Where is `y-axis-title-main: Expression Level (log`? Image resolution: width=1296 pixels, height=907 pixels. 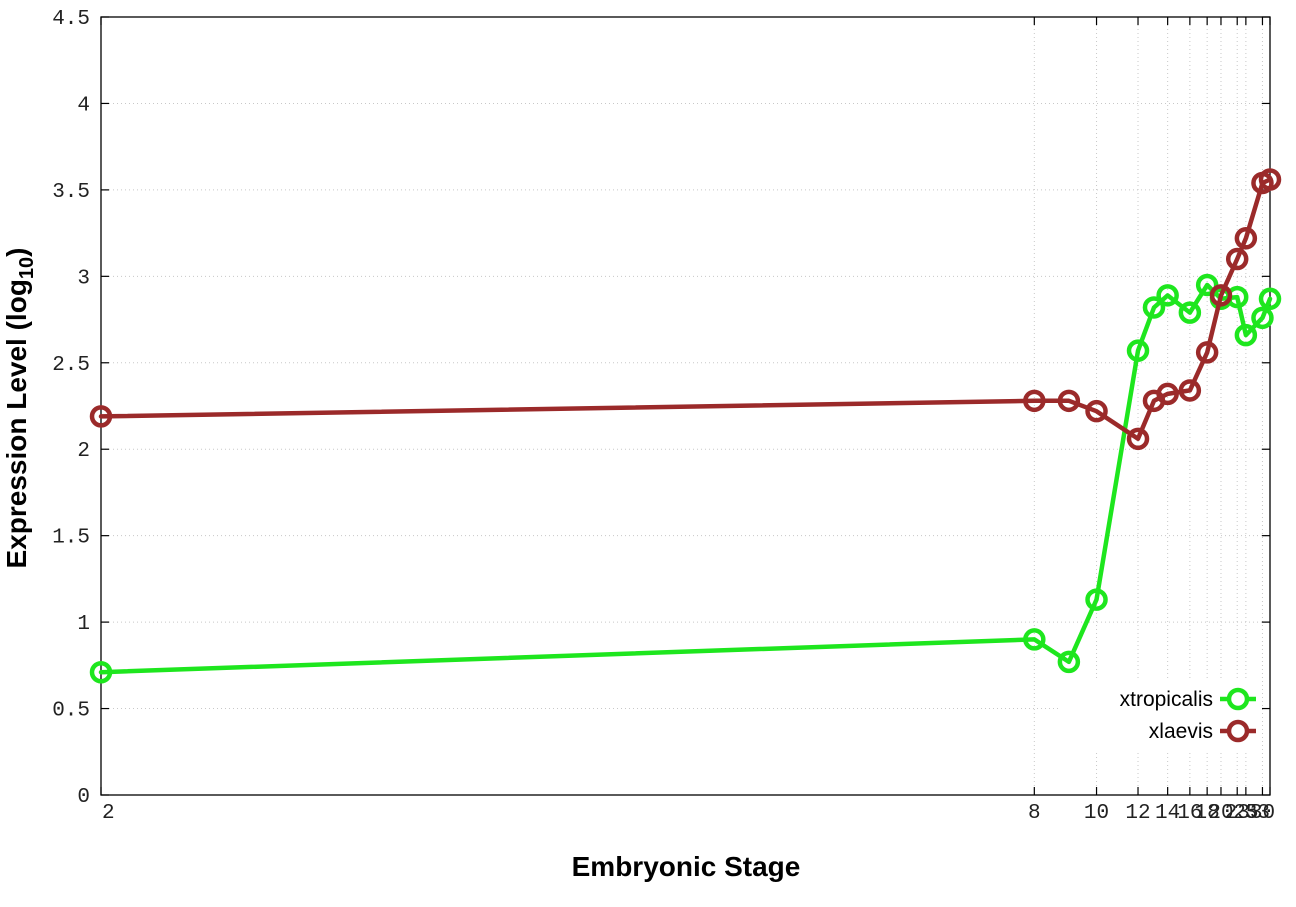 y-axis-title-main: Expression Level (log is located at coordinates (16, 423).